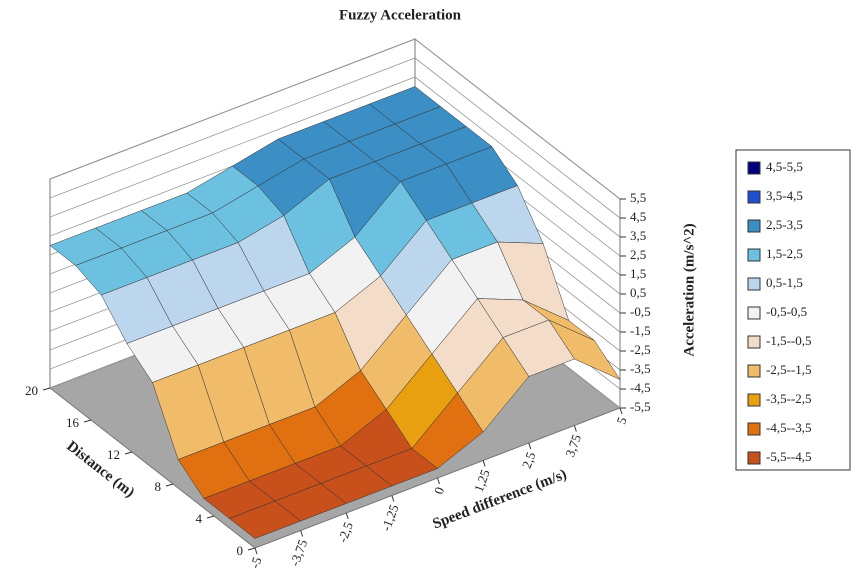 The height and width of the screenshot is (577, 862). Describe the element at coordinates (640, 330) in the screenshot. I see `z-tick-label: -1,5` at that location.